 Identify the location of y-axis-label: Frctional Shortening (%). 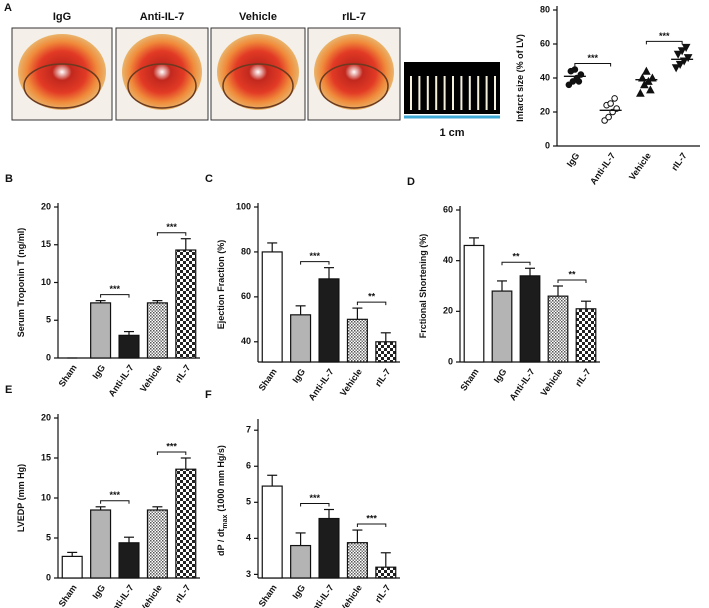
(423, 286).